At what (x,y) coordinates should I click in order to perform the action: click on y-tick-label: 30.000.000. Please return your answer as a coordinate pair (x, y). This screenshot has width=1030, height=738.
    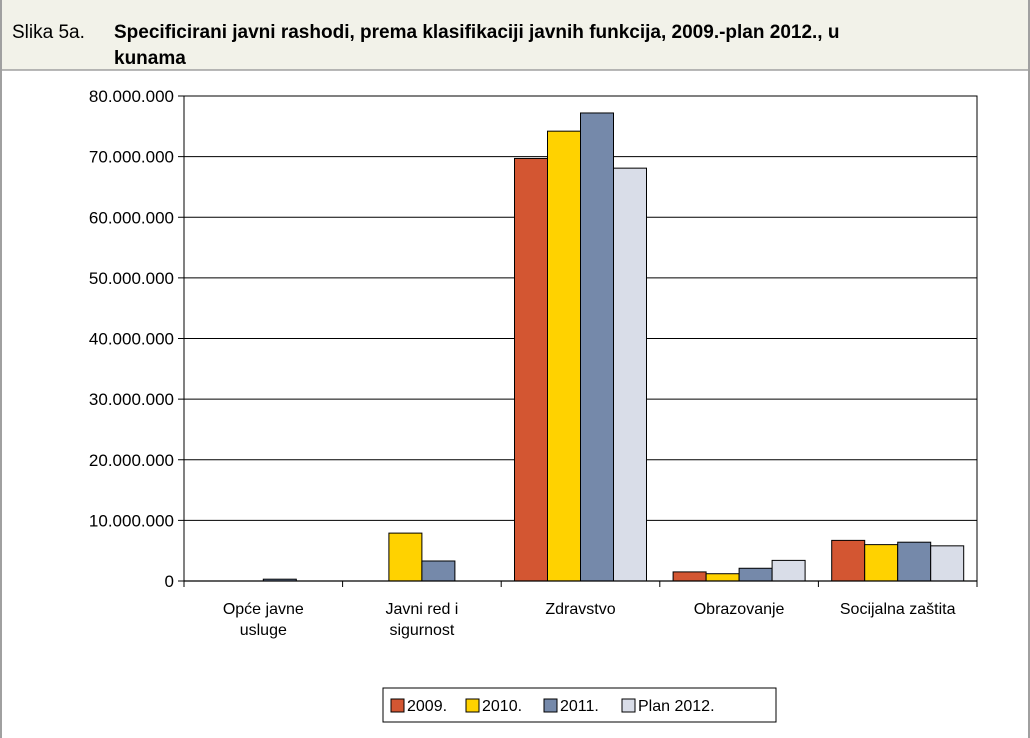
    Looking at the image, I should click on (131, 399).